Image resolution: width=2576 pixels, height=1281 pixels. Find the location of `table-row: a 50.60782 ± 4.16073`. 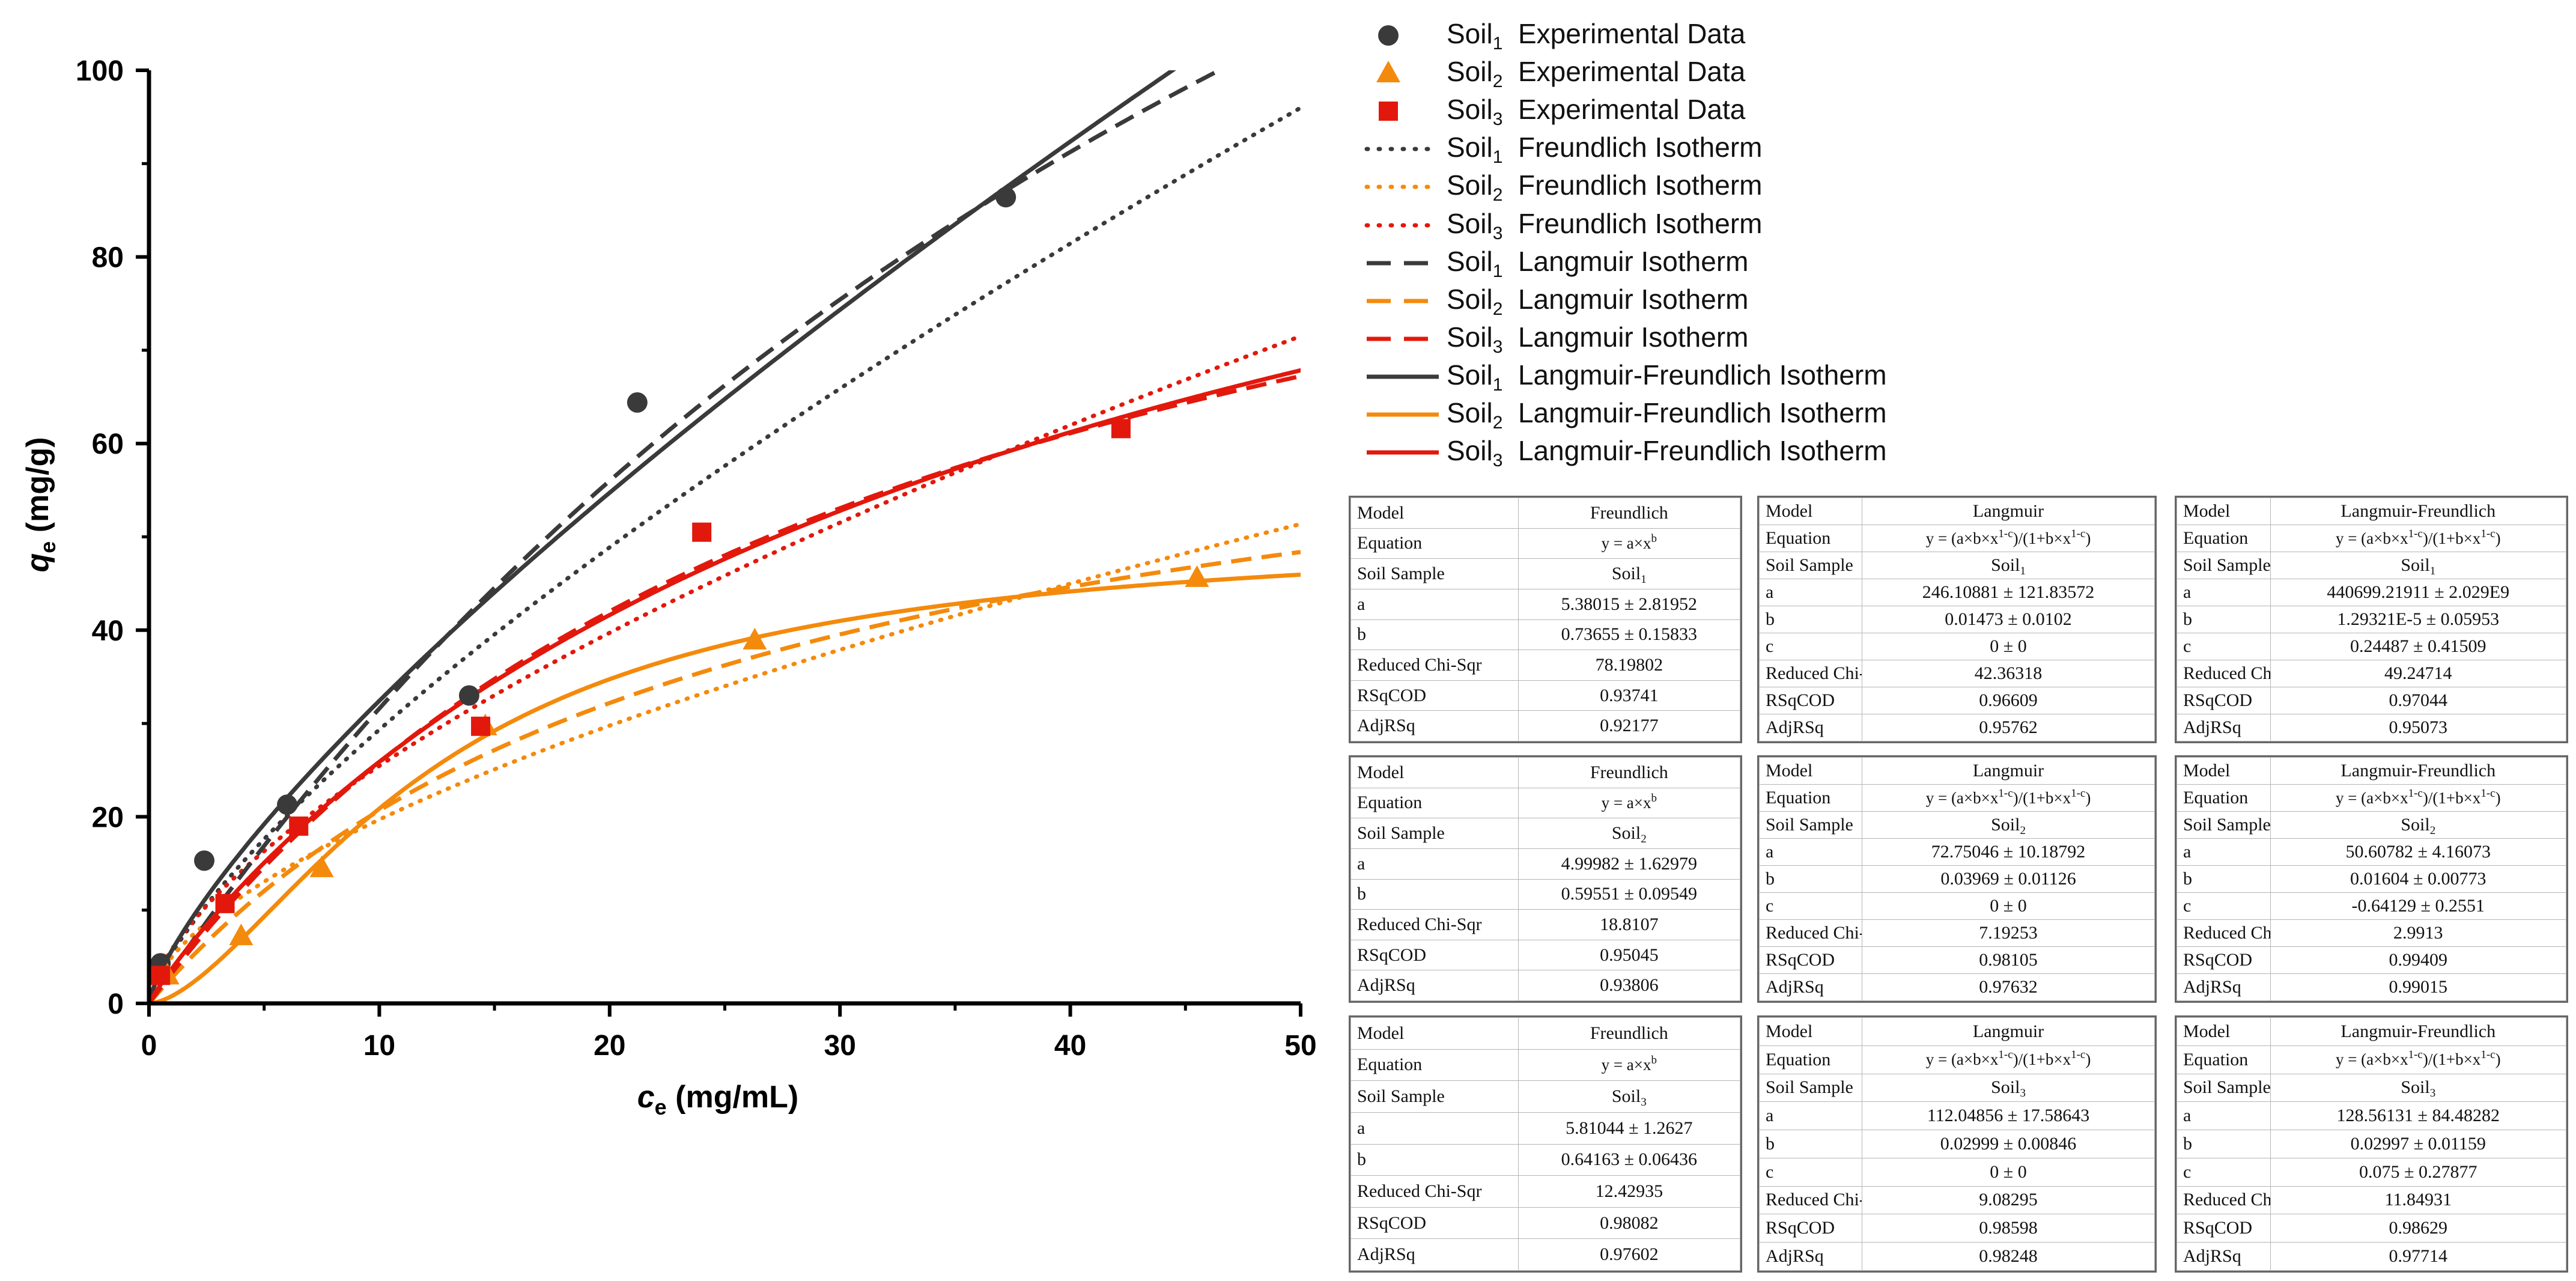

table-row: a 50.60782 ± 4.16073 is located at coordinates (2372, 852).